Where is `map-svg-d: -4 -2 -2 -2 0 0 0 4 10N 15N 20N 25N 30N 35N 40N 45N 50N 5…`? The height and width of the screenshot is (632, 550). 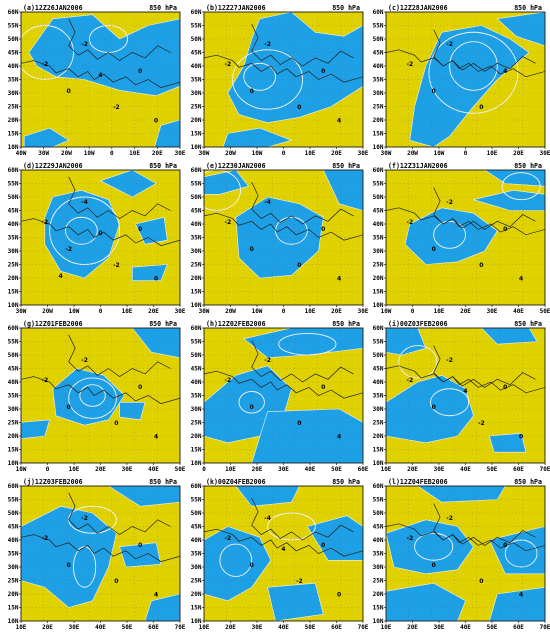 map-svg-d: -4 -2 -2 -2 0 0 0 4 10N 15N 20N 25N 30N 35N 40N 45N 50N 5… is located at coordinates (97, 241).